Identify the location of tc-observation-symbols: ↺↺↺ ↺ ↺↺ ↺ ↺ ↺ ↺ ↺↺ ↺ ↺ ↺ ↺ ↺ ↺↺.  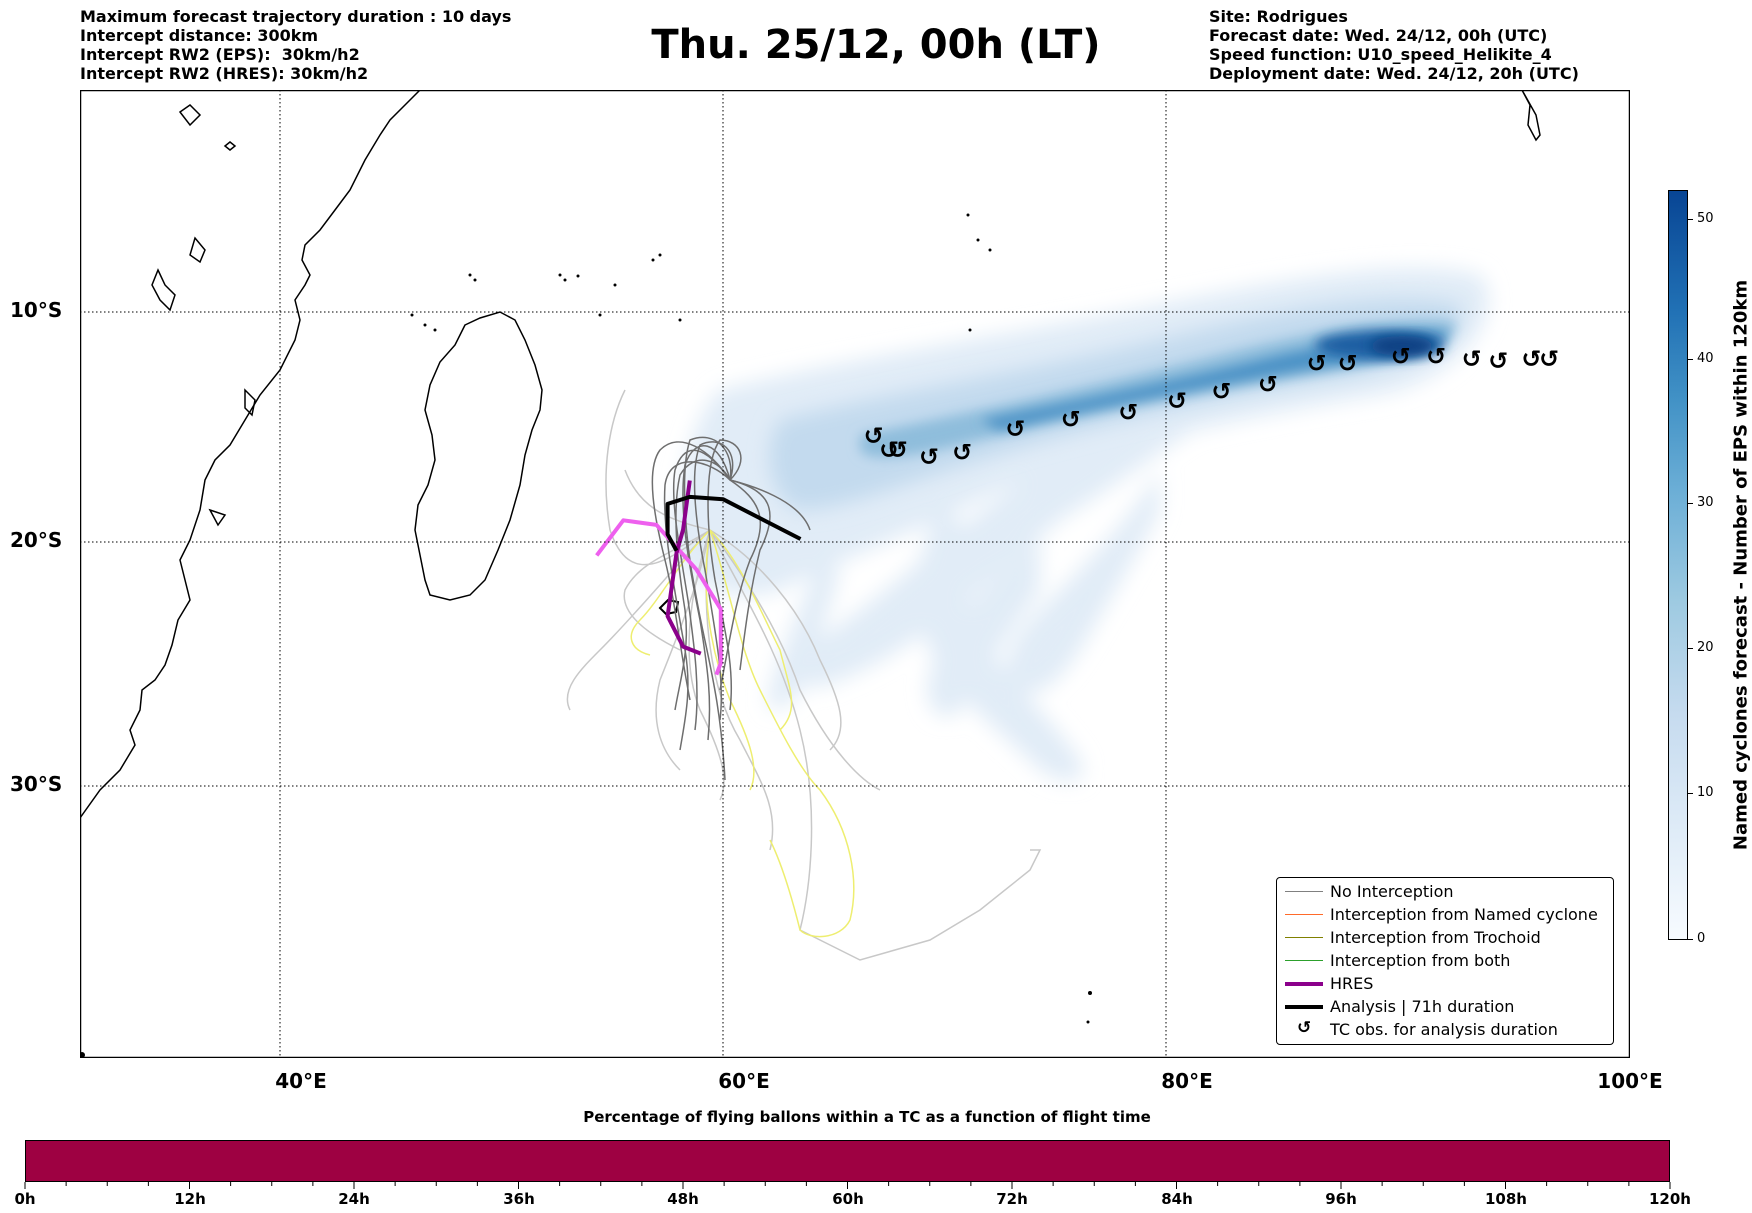
(1212, 406).